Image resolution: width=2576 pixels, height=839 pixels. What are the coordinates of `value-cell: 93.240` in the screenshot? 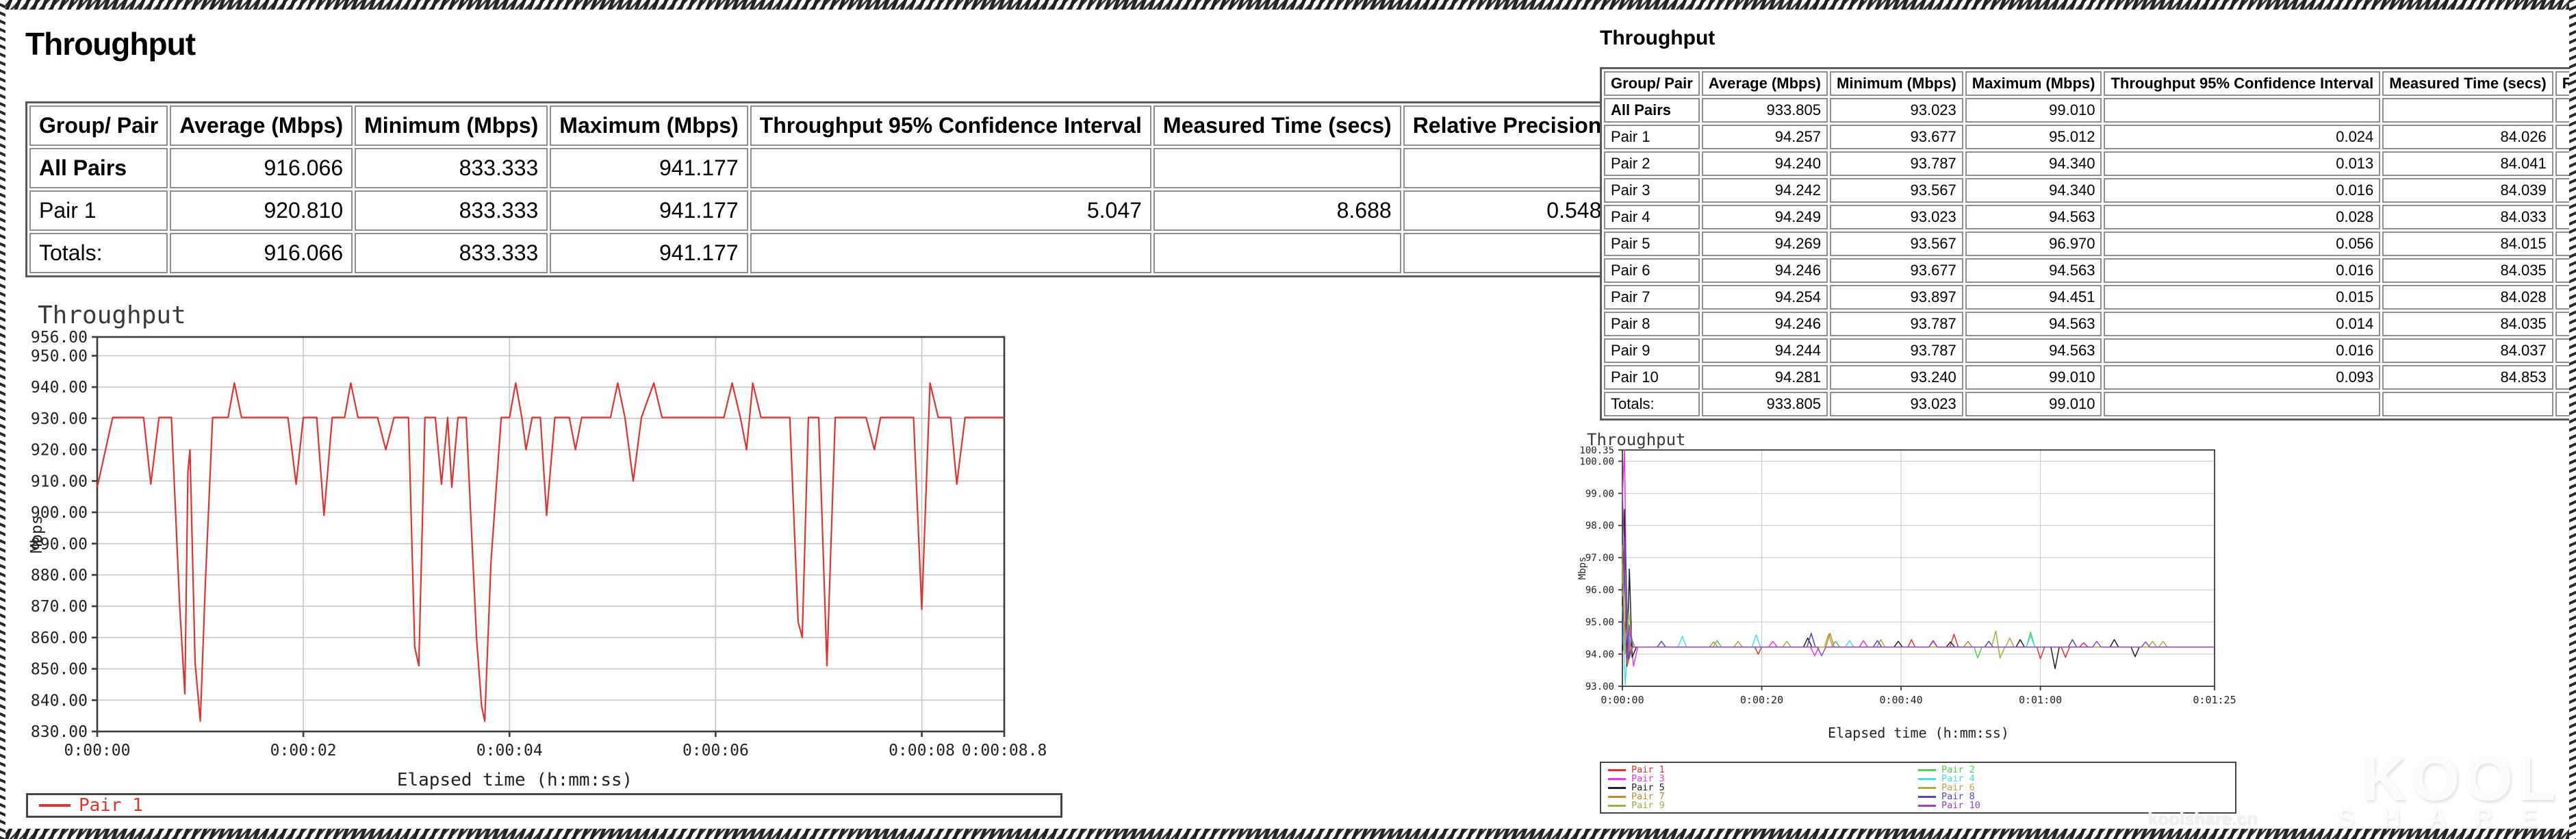 It's located at (1897, 377).